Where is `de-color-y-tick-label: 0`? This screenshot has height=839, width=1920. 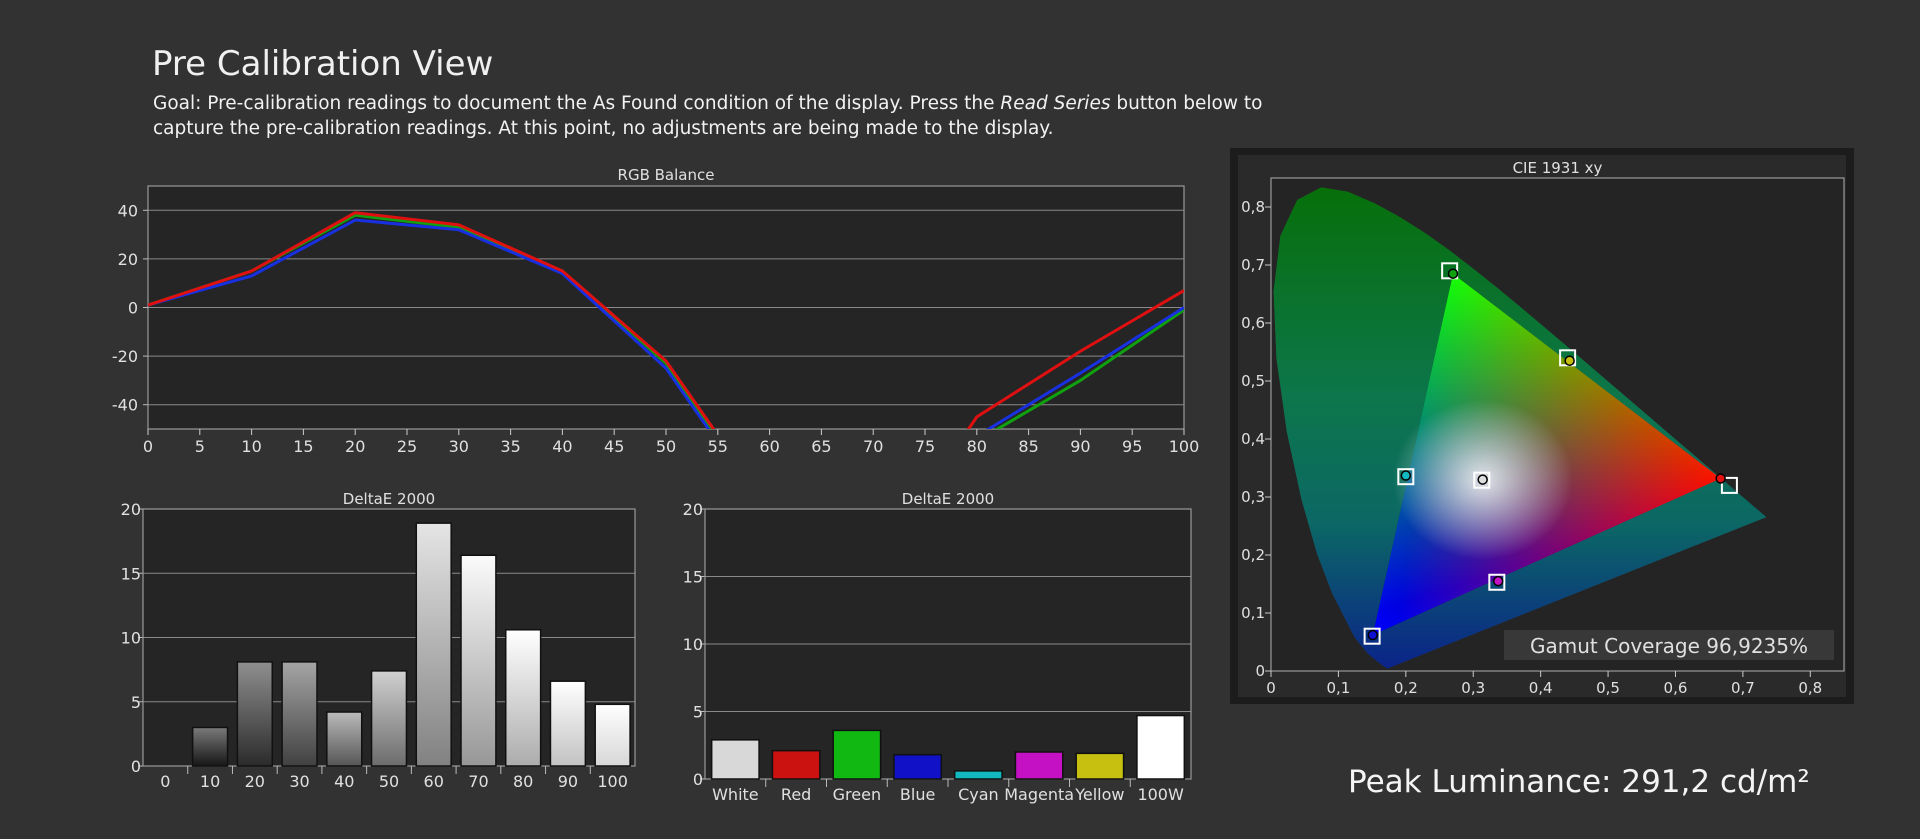
de-color-y-tick-label: 0 is located at coordinates (698, 779).